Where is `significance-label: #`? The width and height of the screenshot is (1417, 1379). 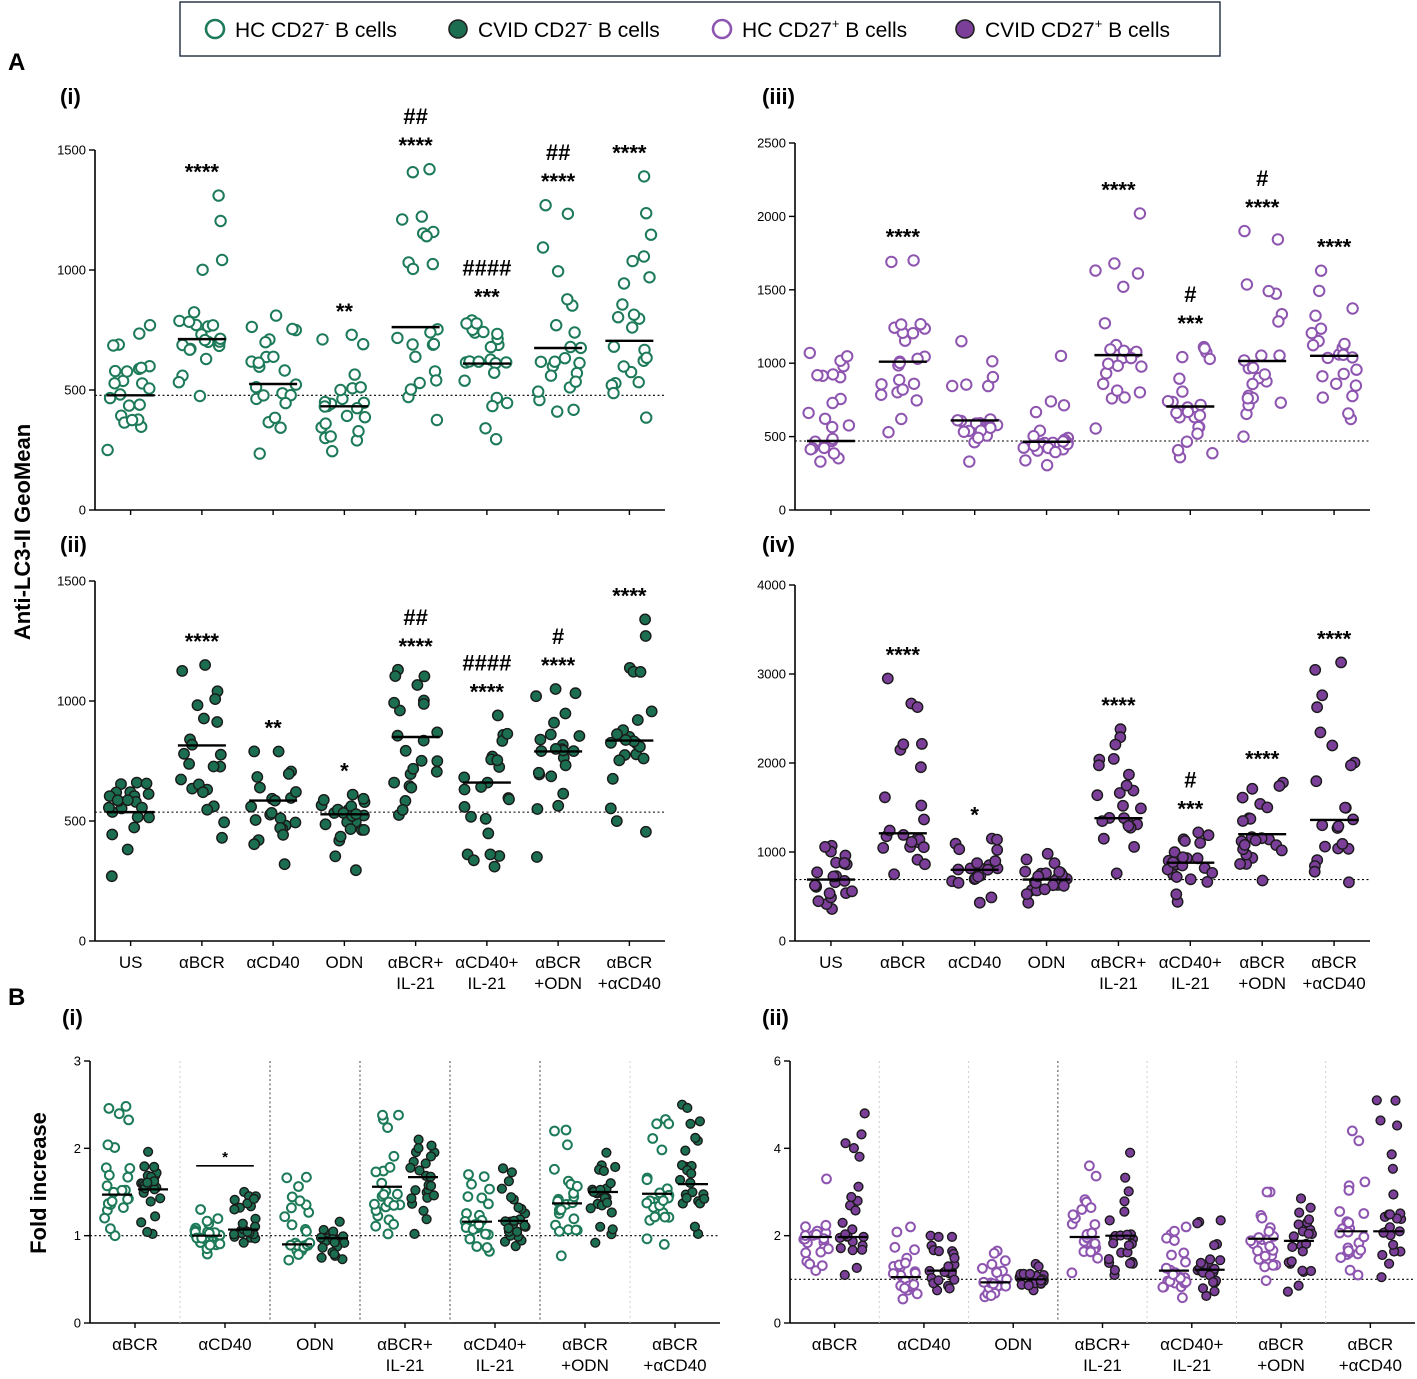 significance-label: # is located at coordinates (1190, 294).